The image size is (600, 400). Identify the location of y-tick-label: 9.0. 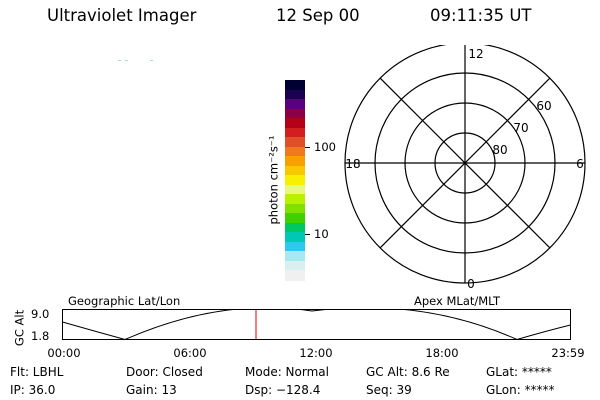
(40, 314).